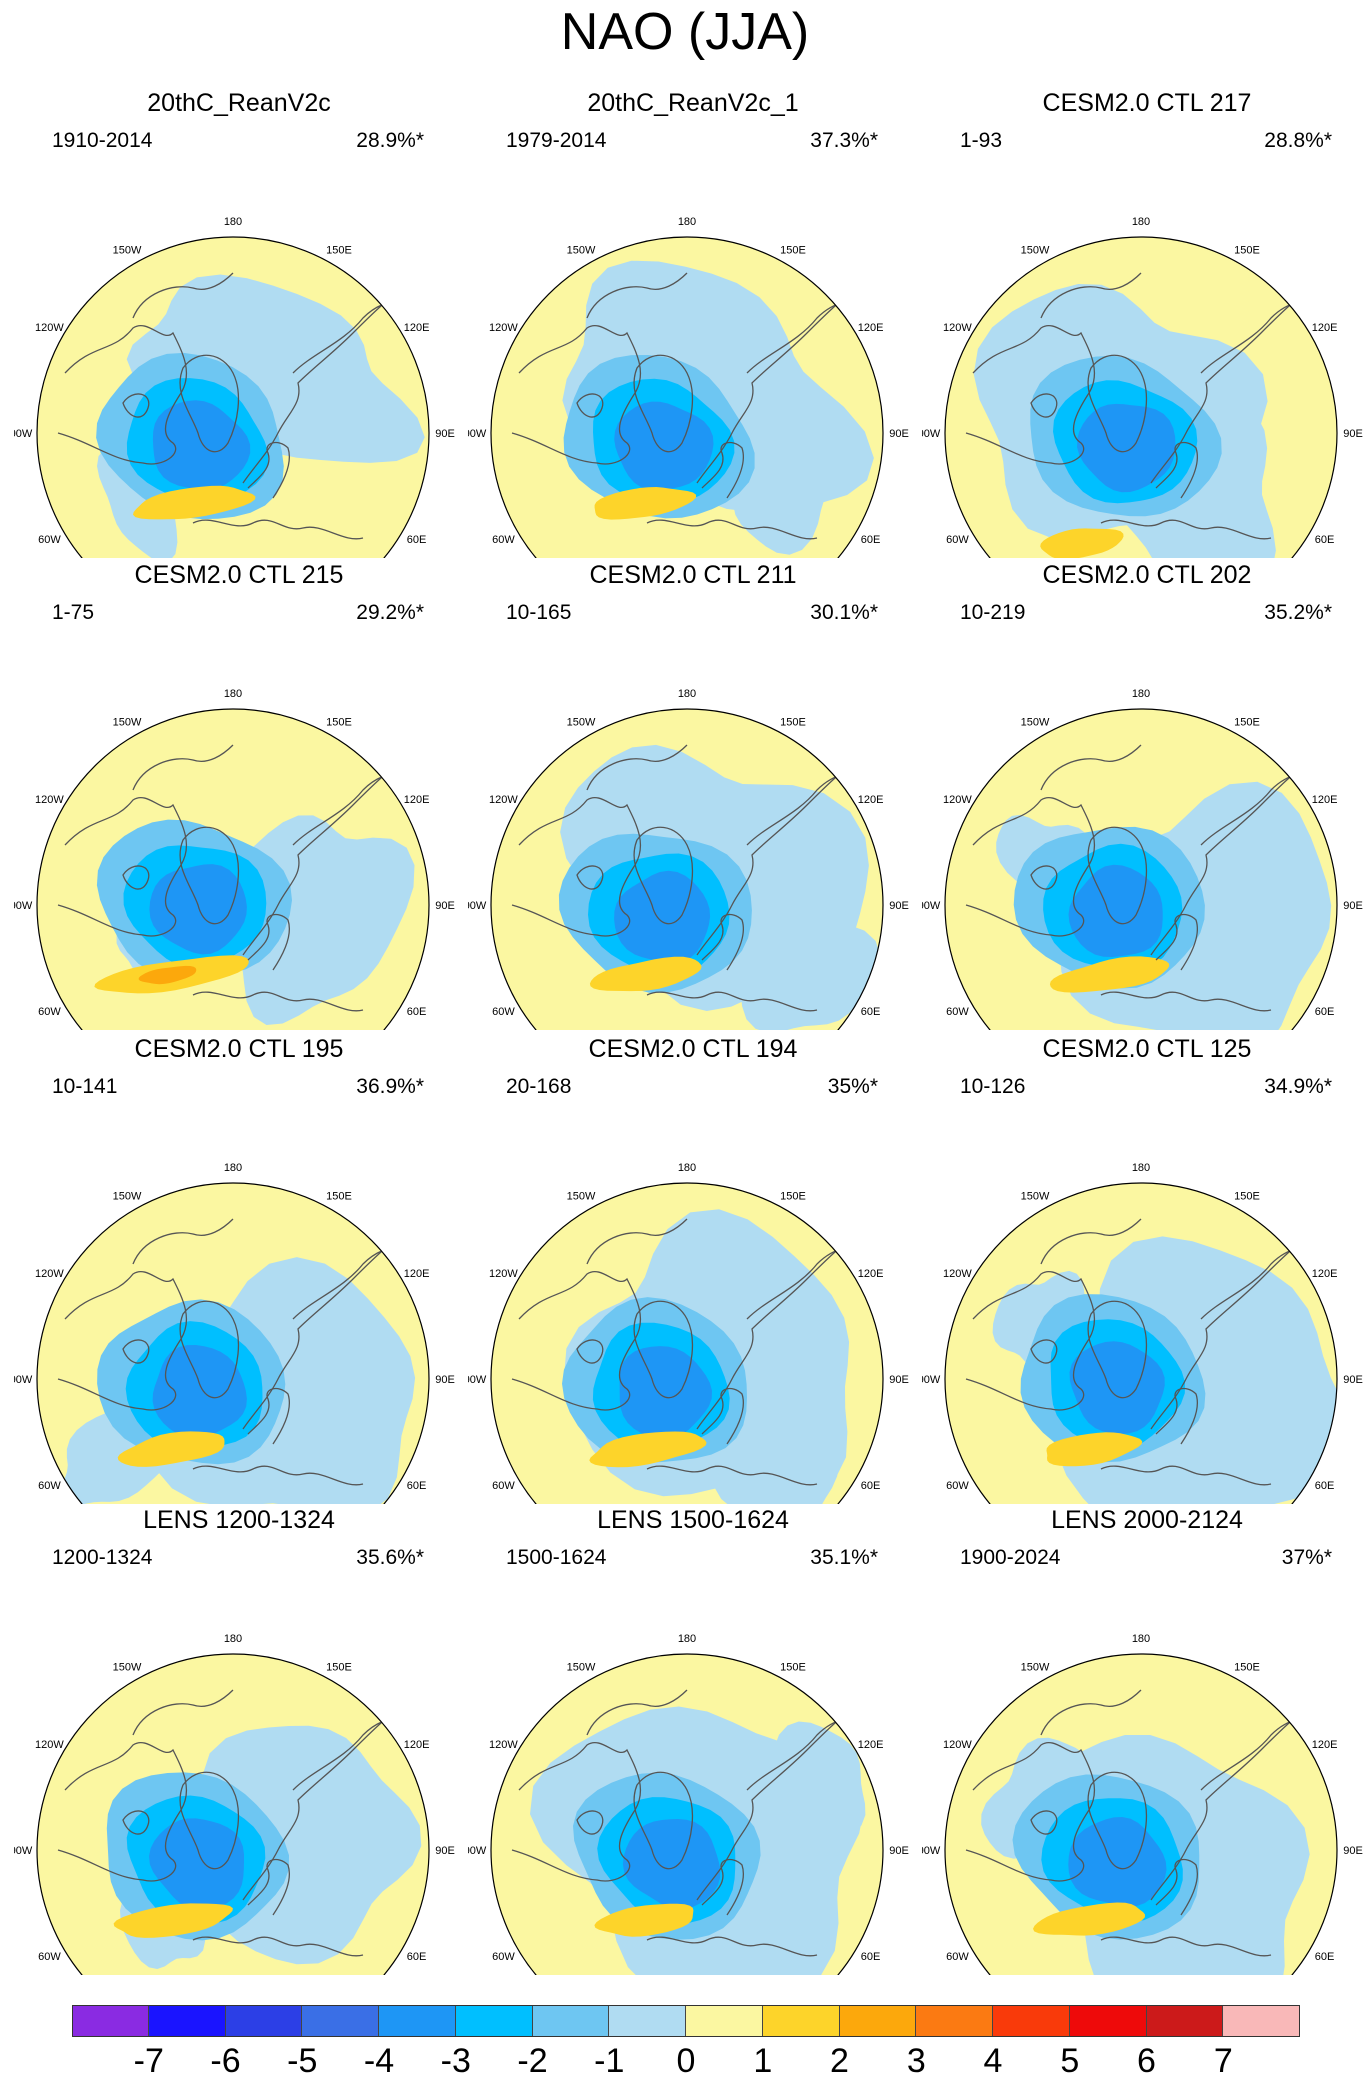 The image size is (1370, 2082). Describe the element at coordinates (1147, 575) in the screenshot. I see `panel-title: CESM2.0 CTL 202` at that location.